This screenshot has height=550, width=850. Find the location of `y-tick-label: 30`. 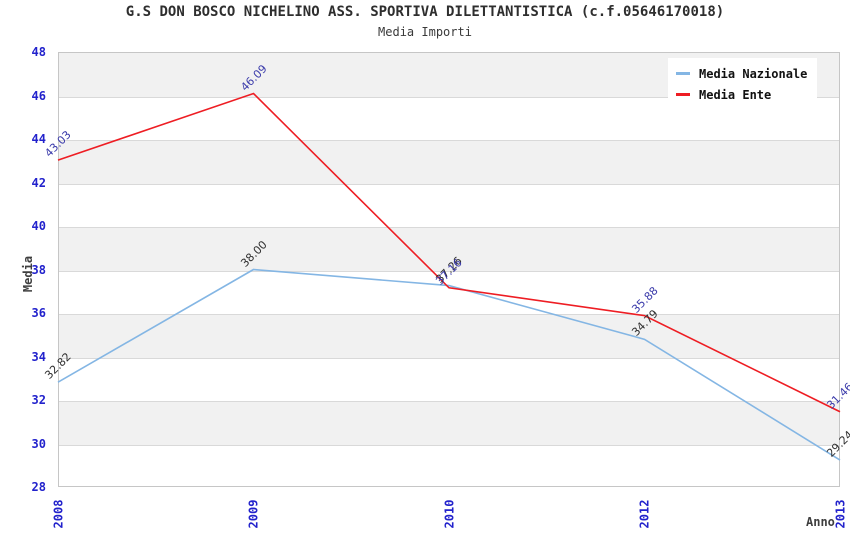

y-tick-label: 30 is located at coordinates (38, 443).